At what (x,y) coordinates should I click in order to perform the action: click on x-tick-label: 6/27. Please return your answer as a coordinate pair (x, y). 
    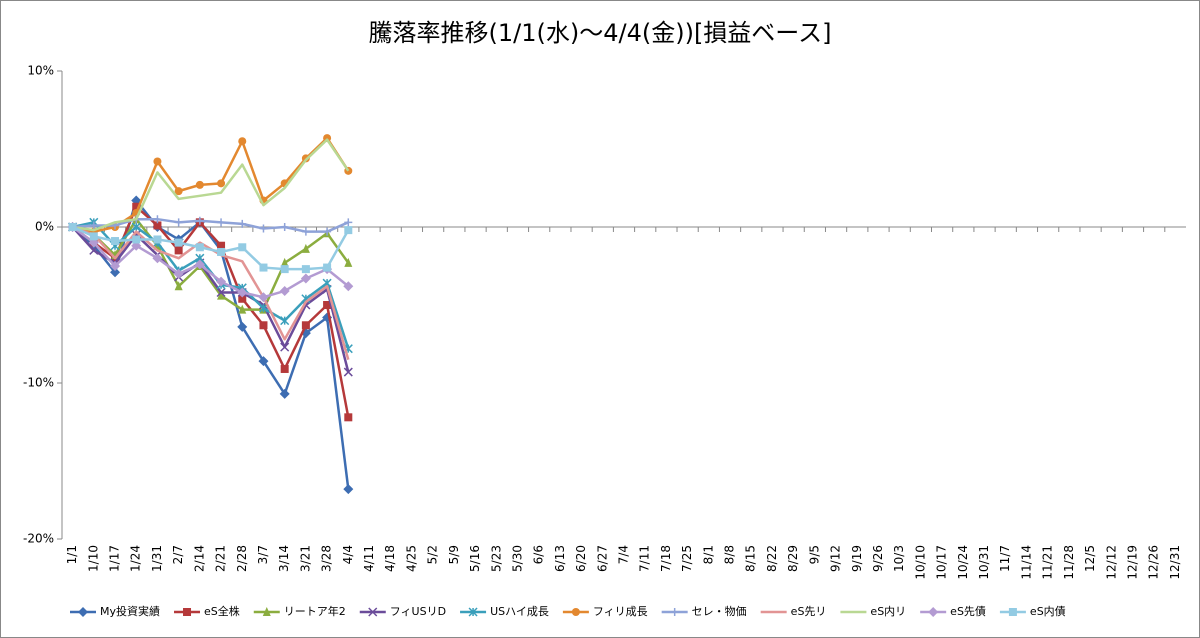
    Looking at the image, I should click on (602, 558).